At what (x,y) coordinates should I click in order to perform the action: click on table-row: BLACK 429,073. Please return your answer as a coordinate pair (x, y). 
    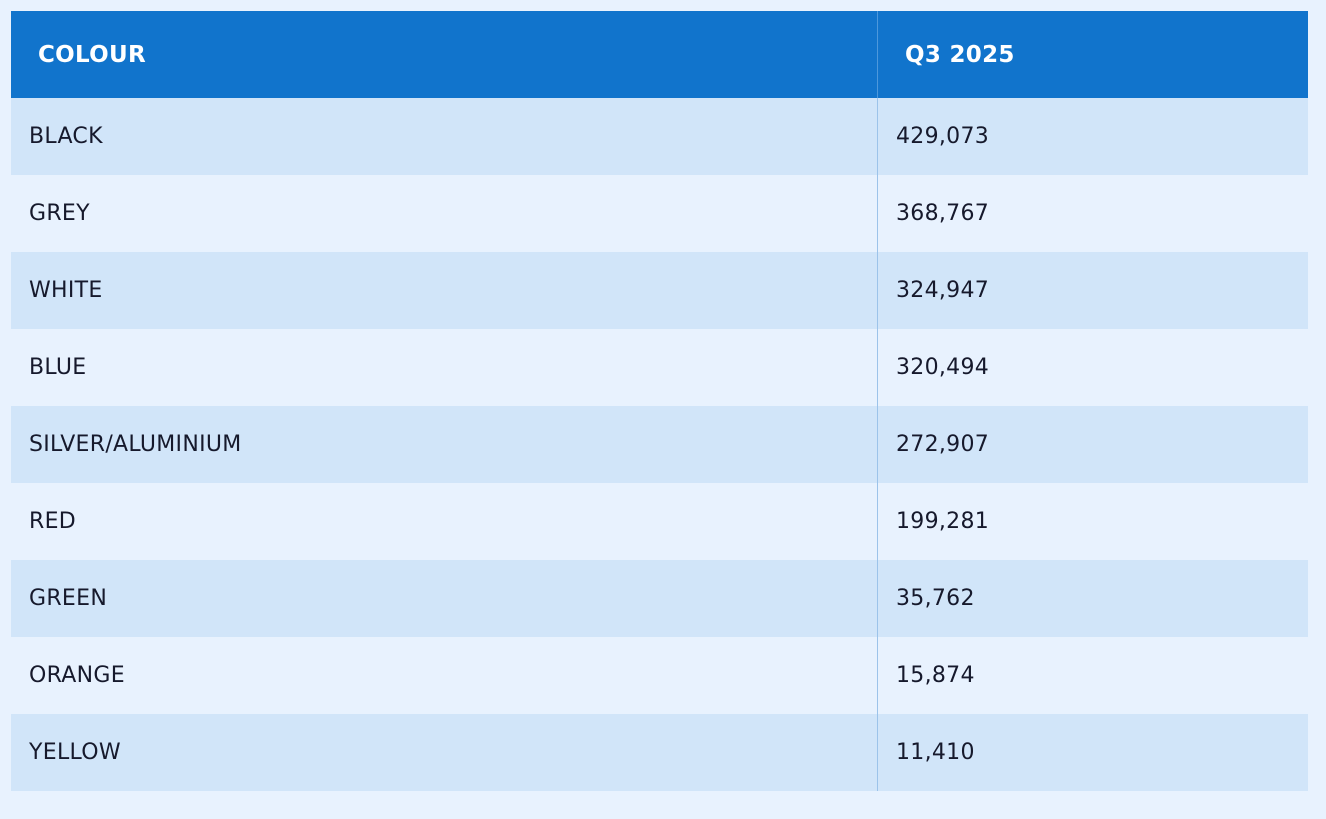
    Looking at the image, I should click on (659, 136).